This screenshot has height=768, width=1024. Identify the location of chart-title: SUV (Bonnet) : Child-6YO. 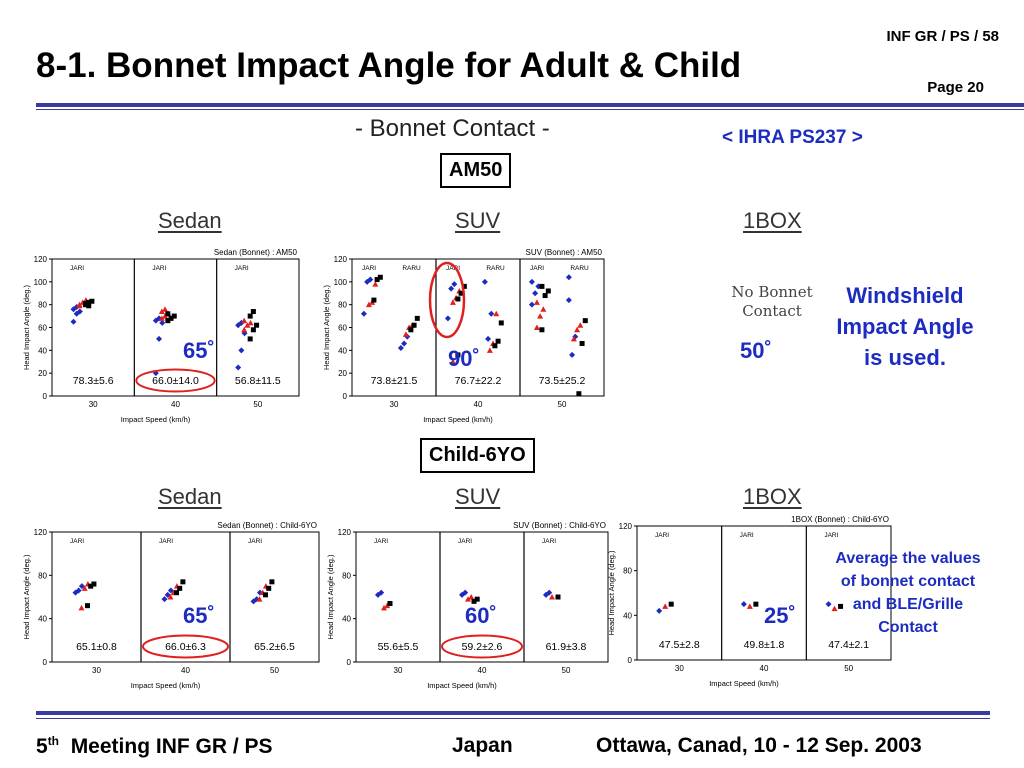
(559, 525).